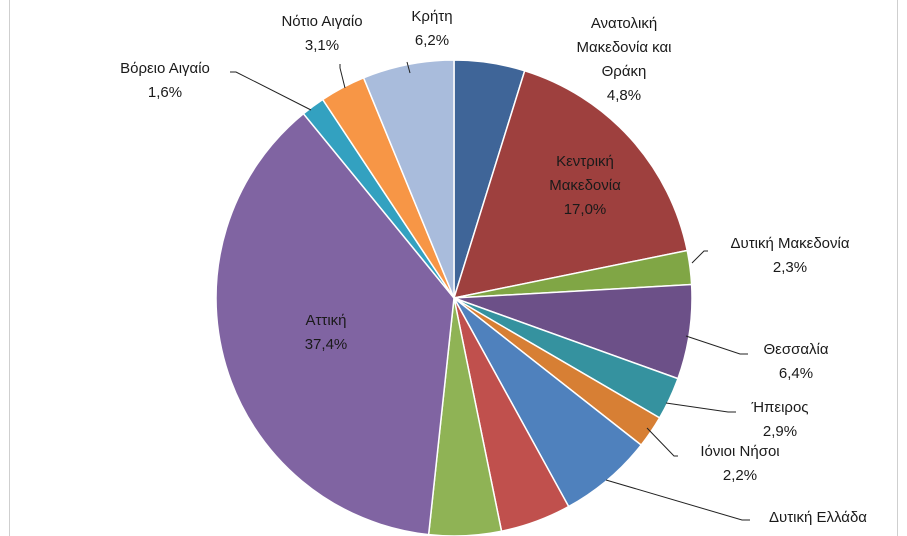 The image size is (907, 536). Describe the element at coordinates (321, 33) in the screenshot. I see `slice-label: Νότιο Αιγαίο 3,1%` at that location.